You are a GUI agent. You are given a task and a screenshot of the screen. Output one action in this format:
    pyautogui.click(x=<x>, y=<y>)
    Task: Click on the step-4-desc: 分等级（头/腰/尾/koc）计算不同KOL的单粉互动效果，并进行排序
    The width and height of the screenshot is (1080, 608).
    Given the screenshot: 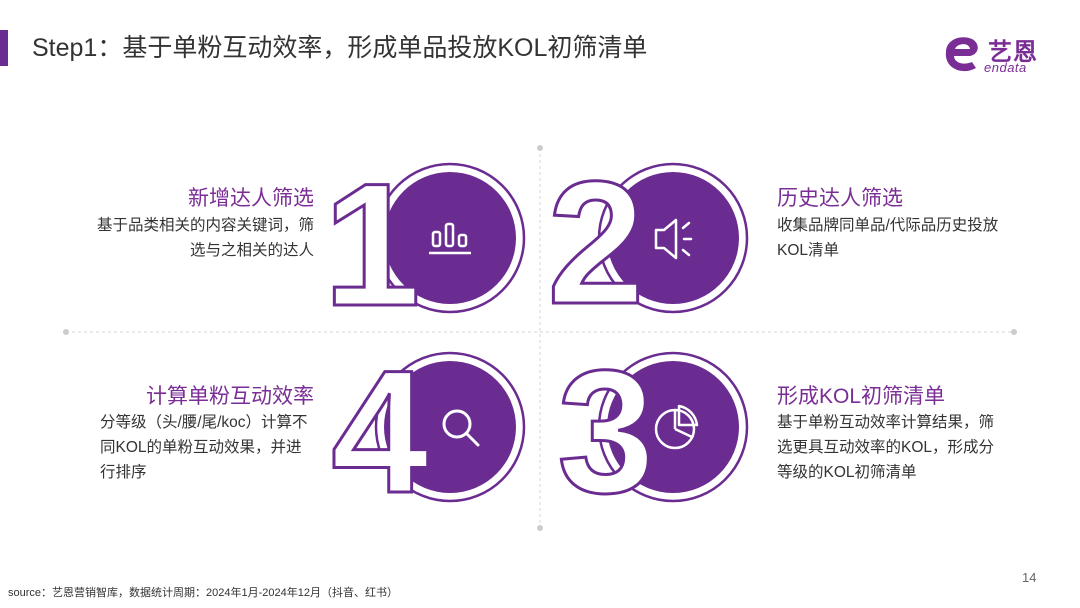 What is the action you would take?
    pyautogui.click(x=204, y=447)
    